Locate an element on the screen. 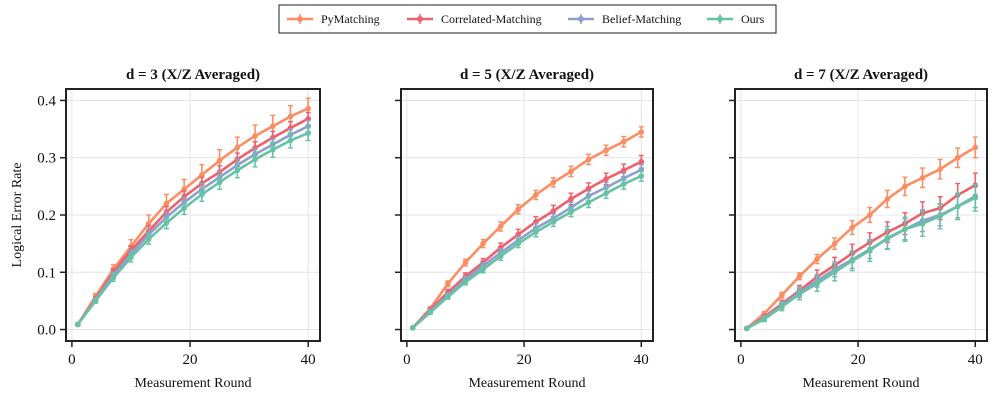  legend-entry: Belief-Matching is located at coordinates (624, 19).